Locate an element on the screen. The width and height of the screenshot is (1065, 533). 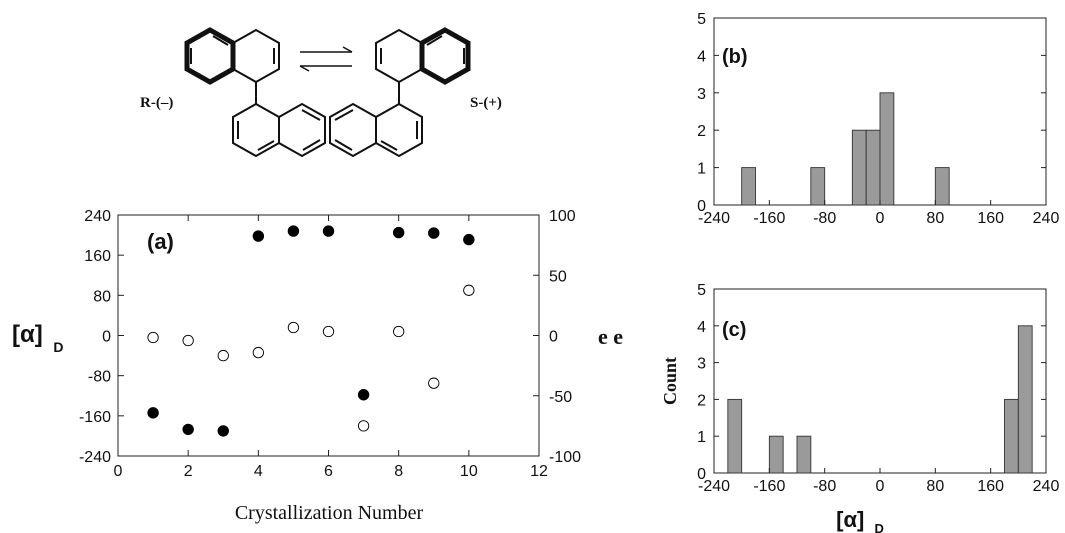
x-tick-label-a: 4 is located at coordinates (258, 471).